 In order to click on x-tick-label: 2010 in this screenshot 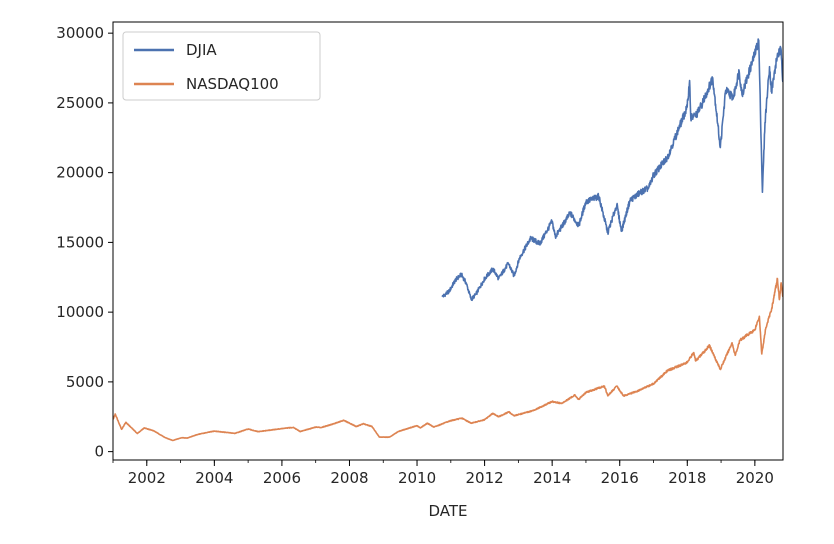, I will do `click(417, 478)`.